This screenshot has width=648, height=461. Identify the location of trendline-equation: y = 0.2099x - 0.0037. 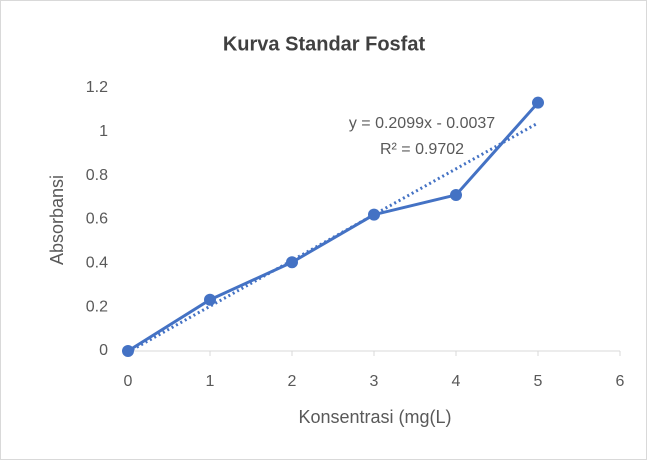
(422, 123).